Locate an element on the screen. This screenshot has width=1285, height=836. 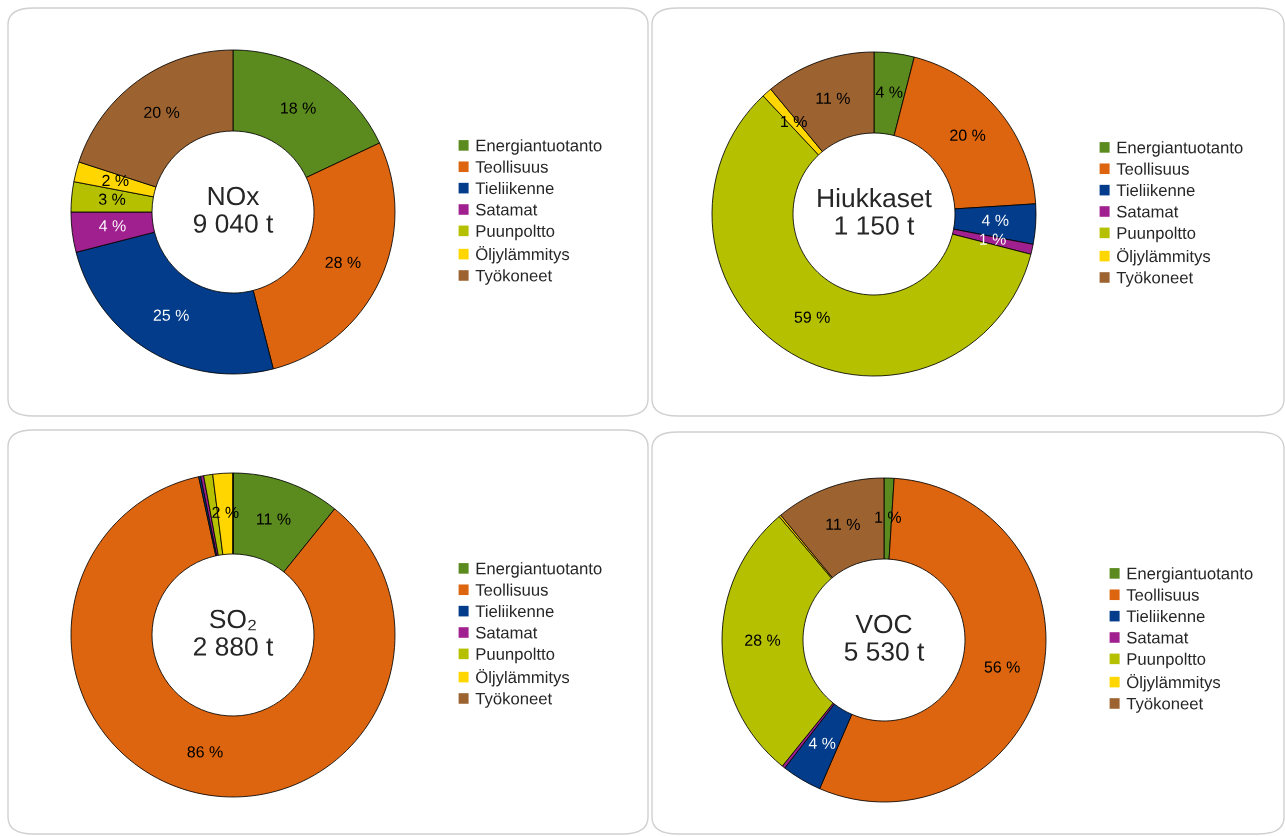
text: Hiukkaset 1 150 t is located at coordinates (875, 211).